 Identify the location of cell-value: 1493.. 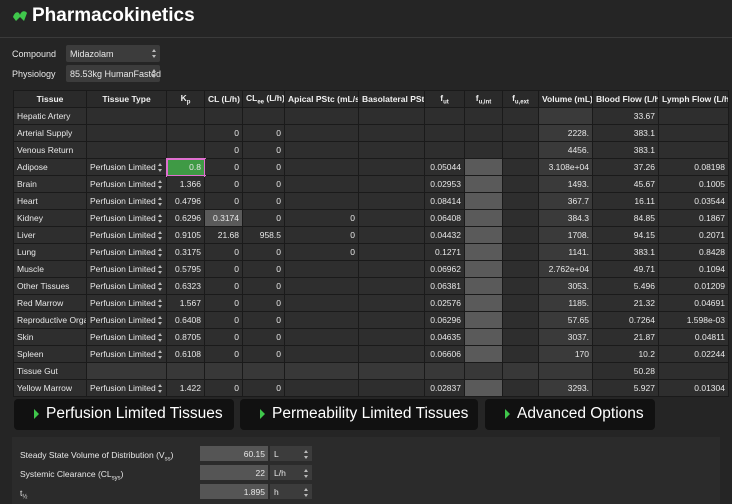
(578, 184).